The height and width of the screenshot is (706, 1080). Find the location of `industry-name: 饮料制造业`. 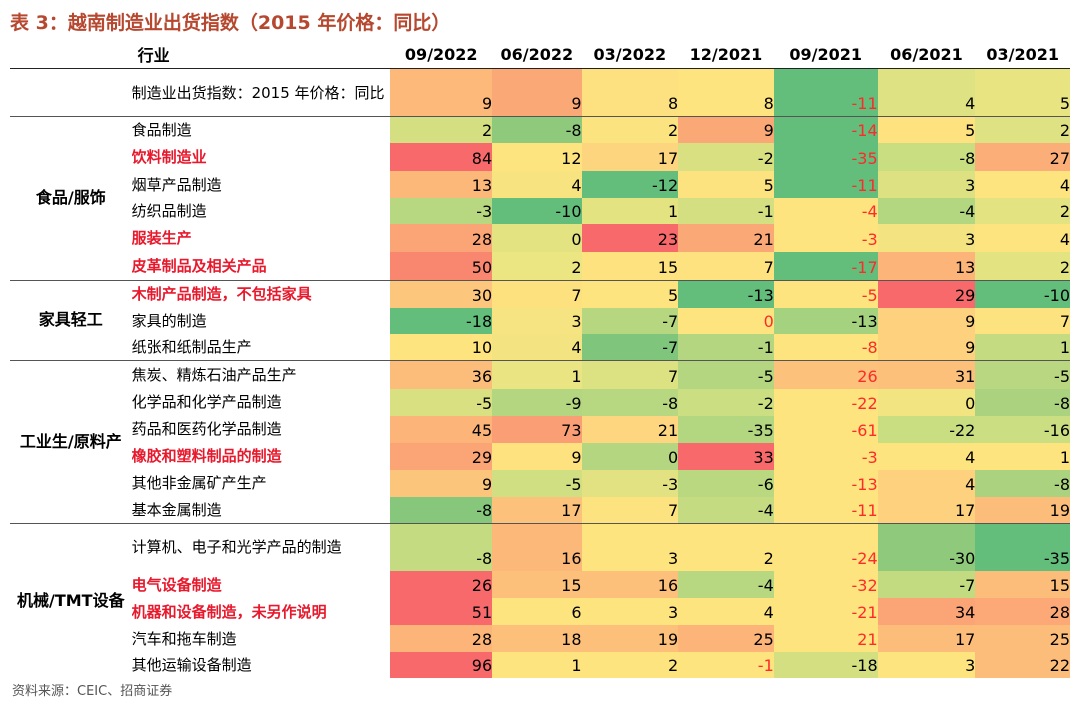

industry-name: 饮料制造业 is located at coordinates (169, 157).